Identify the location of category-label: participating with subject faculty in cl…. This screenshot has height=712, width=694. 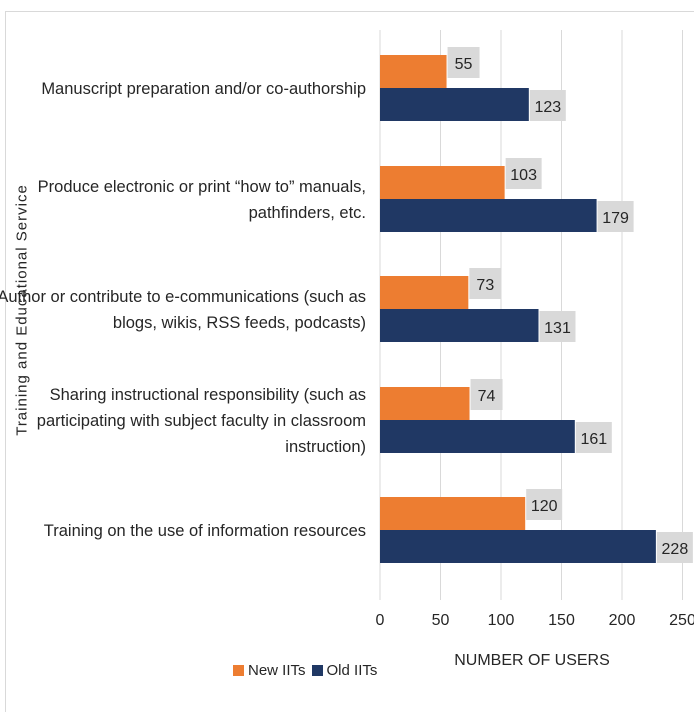
(201, 421).